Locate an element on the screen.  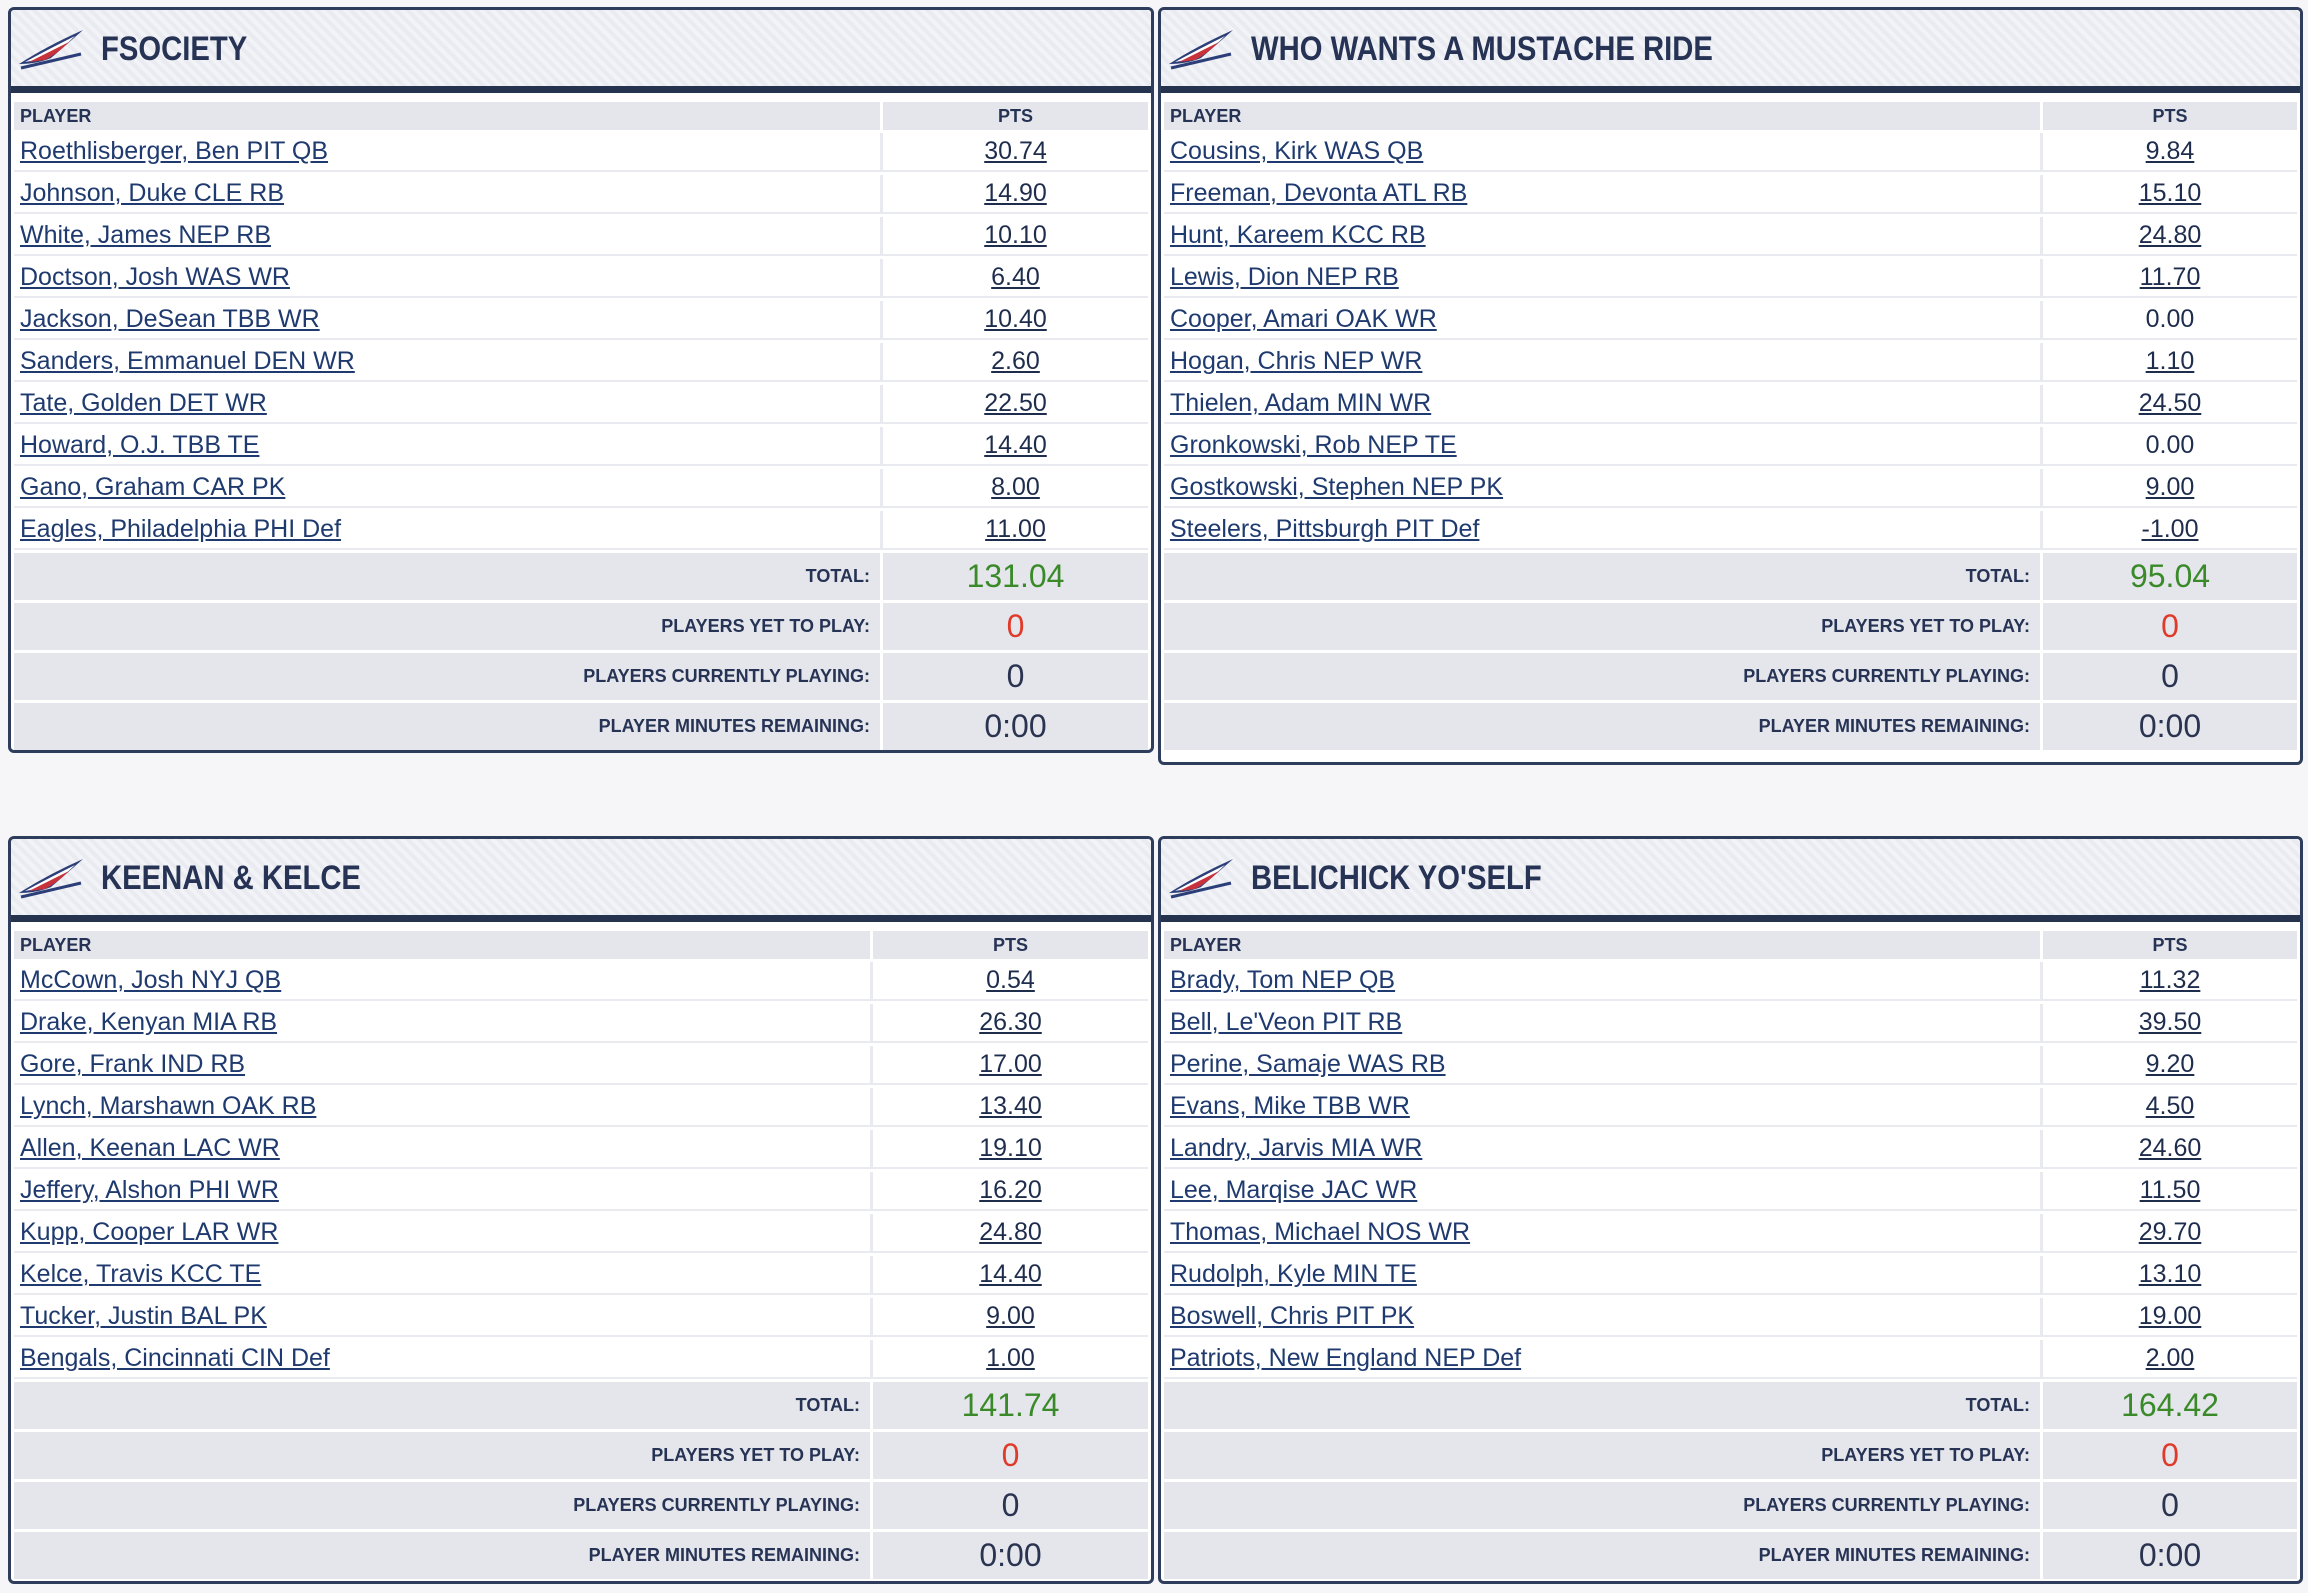
player-link: Lewis, Dion NEP RB is located at coordinates (1284, 277).